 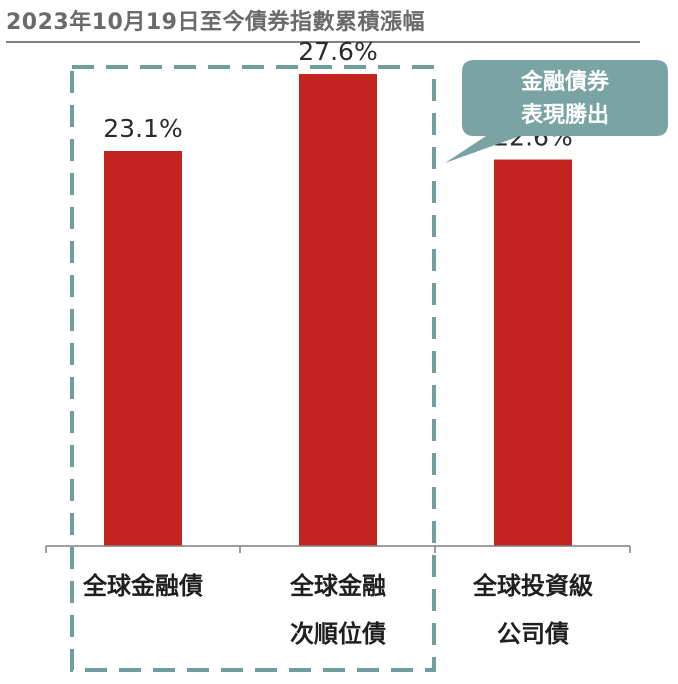 What do you see at coordinates (533, 634) in the screenshot?
I see `category-label-3-line-2: 公司債` at bounding box center [533, 634].